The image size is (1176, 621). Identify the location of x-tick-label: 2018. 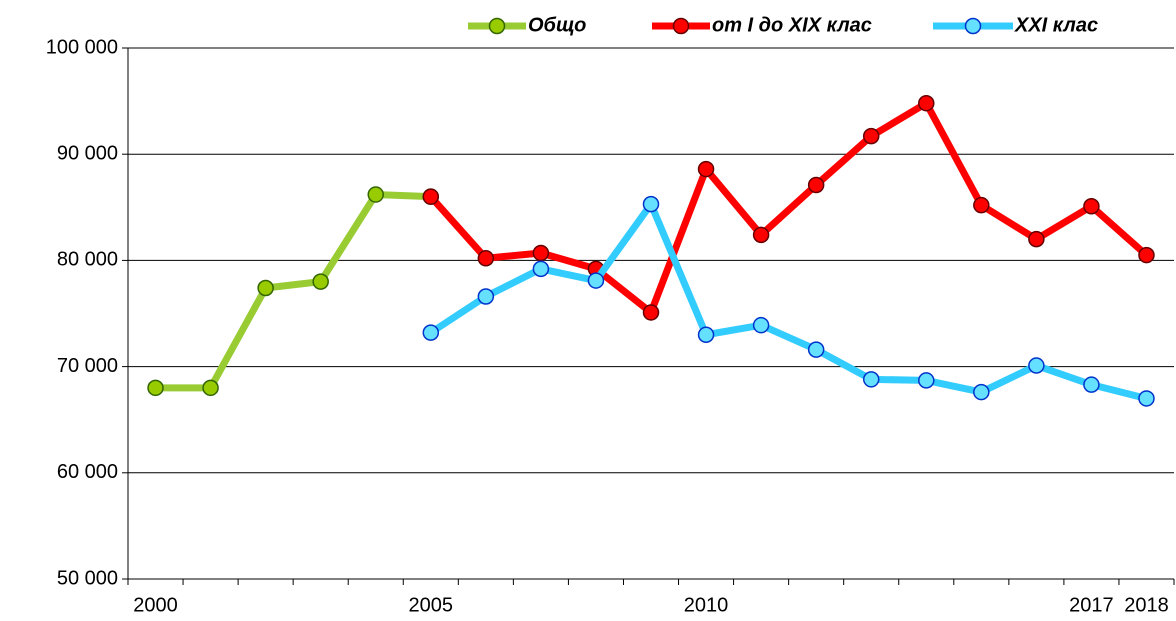
(1146, 605).